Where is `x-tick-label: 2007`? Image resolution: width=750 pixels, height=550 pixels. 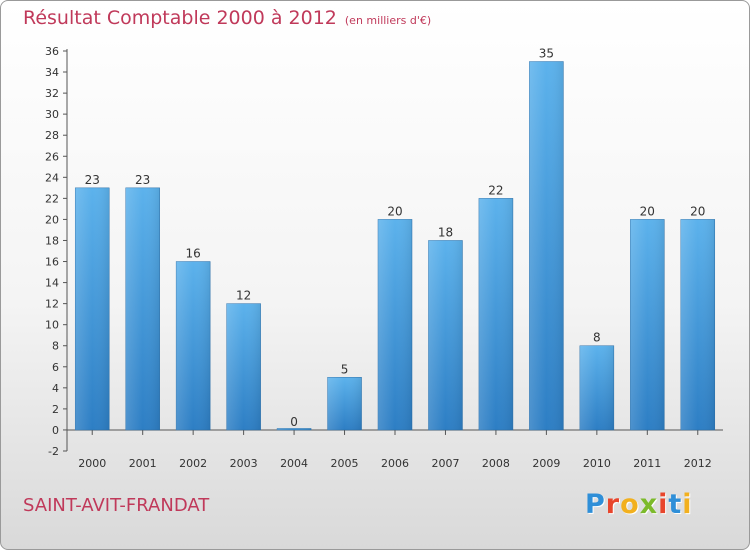
x-tick-label: 2007 is located at coordinates (445, 463).